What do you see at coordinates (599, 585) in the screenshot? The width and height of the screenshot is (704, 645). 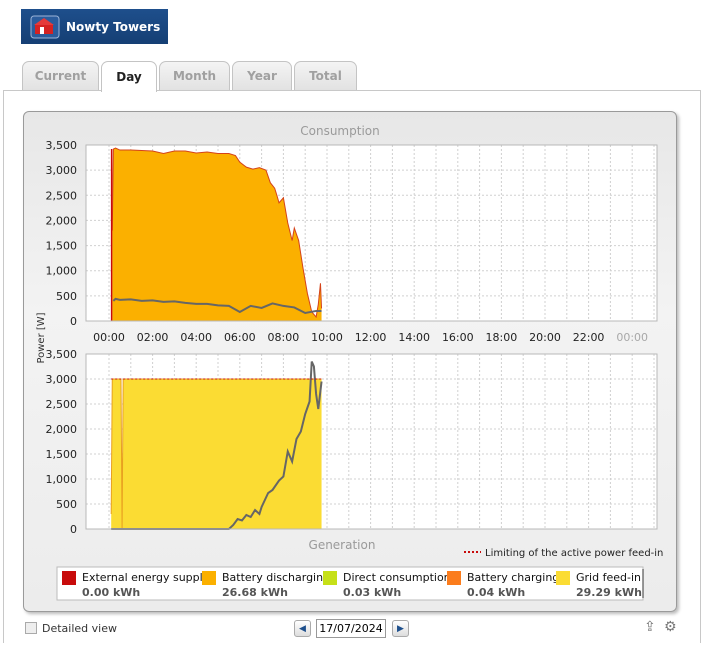 I see `legend-item: Grid feed-in 29.29 kWh` at bounding box center [599, 585].